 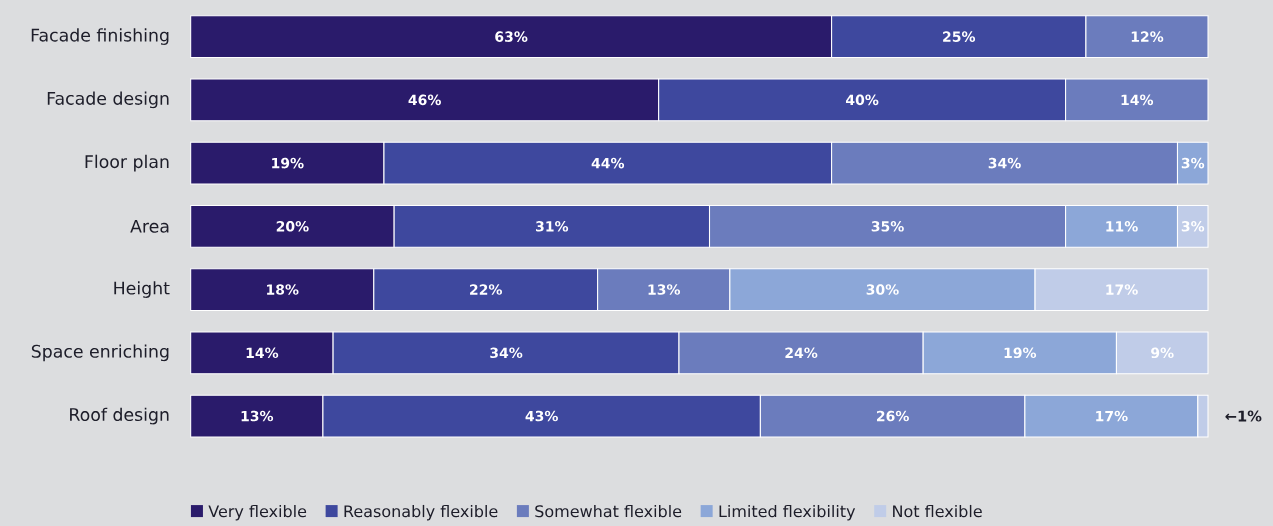 I want to click on y-tick-label: Floor plan, so click(x=127, y=163).